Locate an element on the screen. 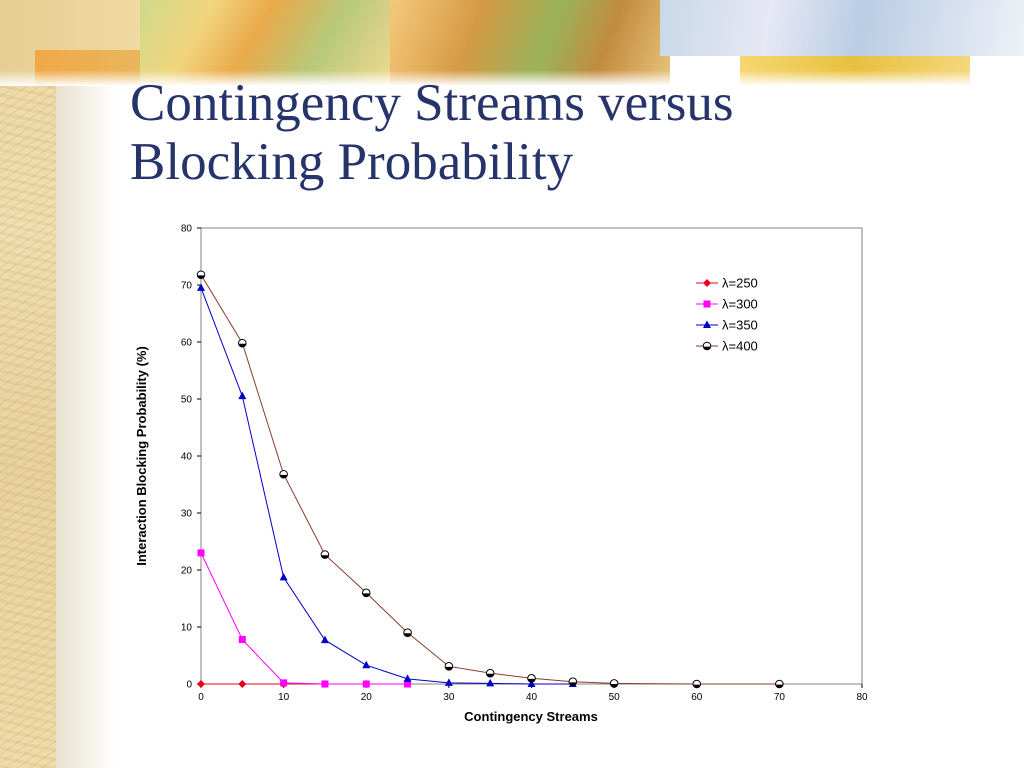 The image size is (1024, 768). x-axis: 0 10 20 30 40 50 60 70 80 is located at coordinates (533, 693).